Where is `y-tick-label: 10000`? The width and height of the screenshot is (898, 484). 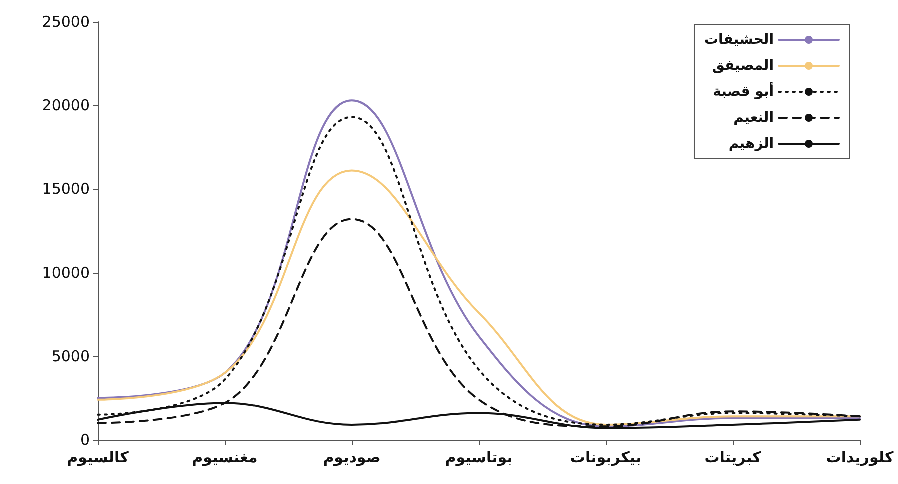 y-tick-label: 10000 is located at coordinates (66, 273).